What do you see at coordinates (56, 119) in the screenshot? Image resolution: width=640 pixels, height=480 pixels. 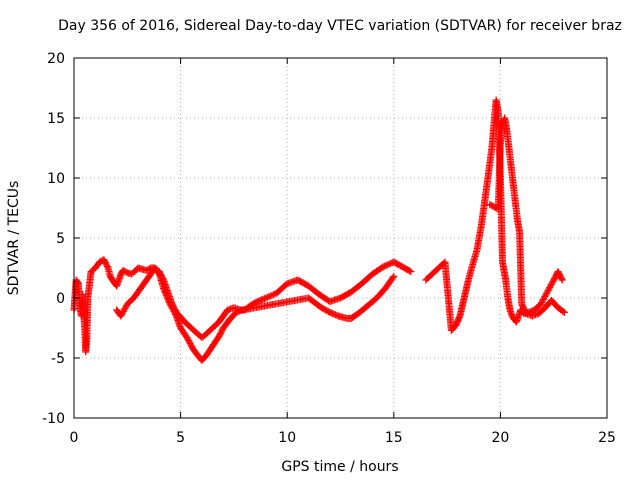 I see `y-tick-label: 15` at bounding box center [56, 119].